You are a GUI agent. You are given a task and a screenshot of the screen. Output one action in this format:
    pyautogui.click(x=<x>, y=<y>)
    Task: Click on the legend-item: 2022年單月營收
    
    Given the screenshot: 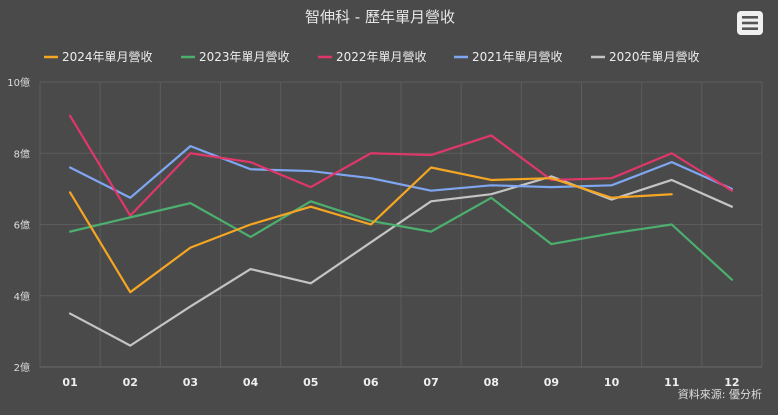 What is the action you would take?
    pyautogui.click(x=372, y=57)
    